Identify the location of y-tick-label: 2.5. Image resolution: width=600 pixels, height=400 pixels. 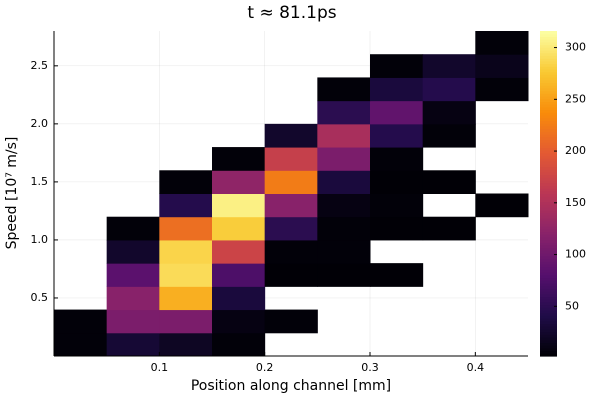
(40, 65).